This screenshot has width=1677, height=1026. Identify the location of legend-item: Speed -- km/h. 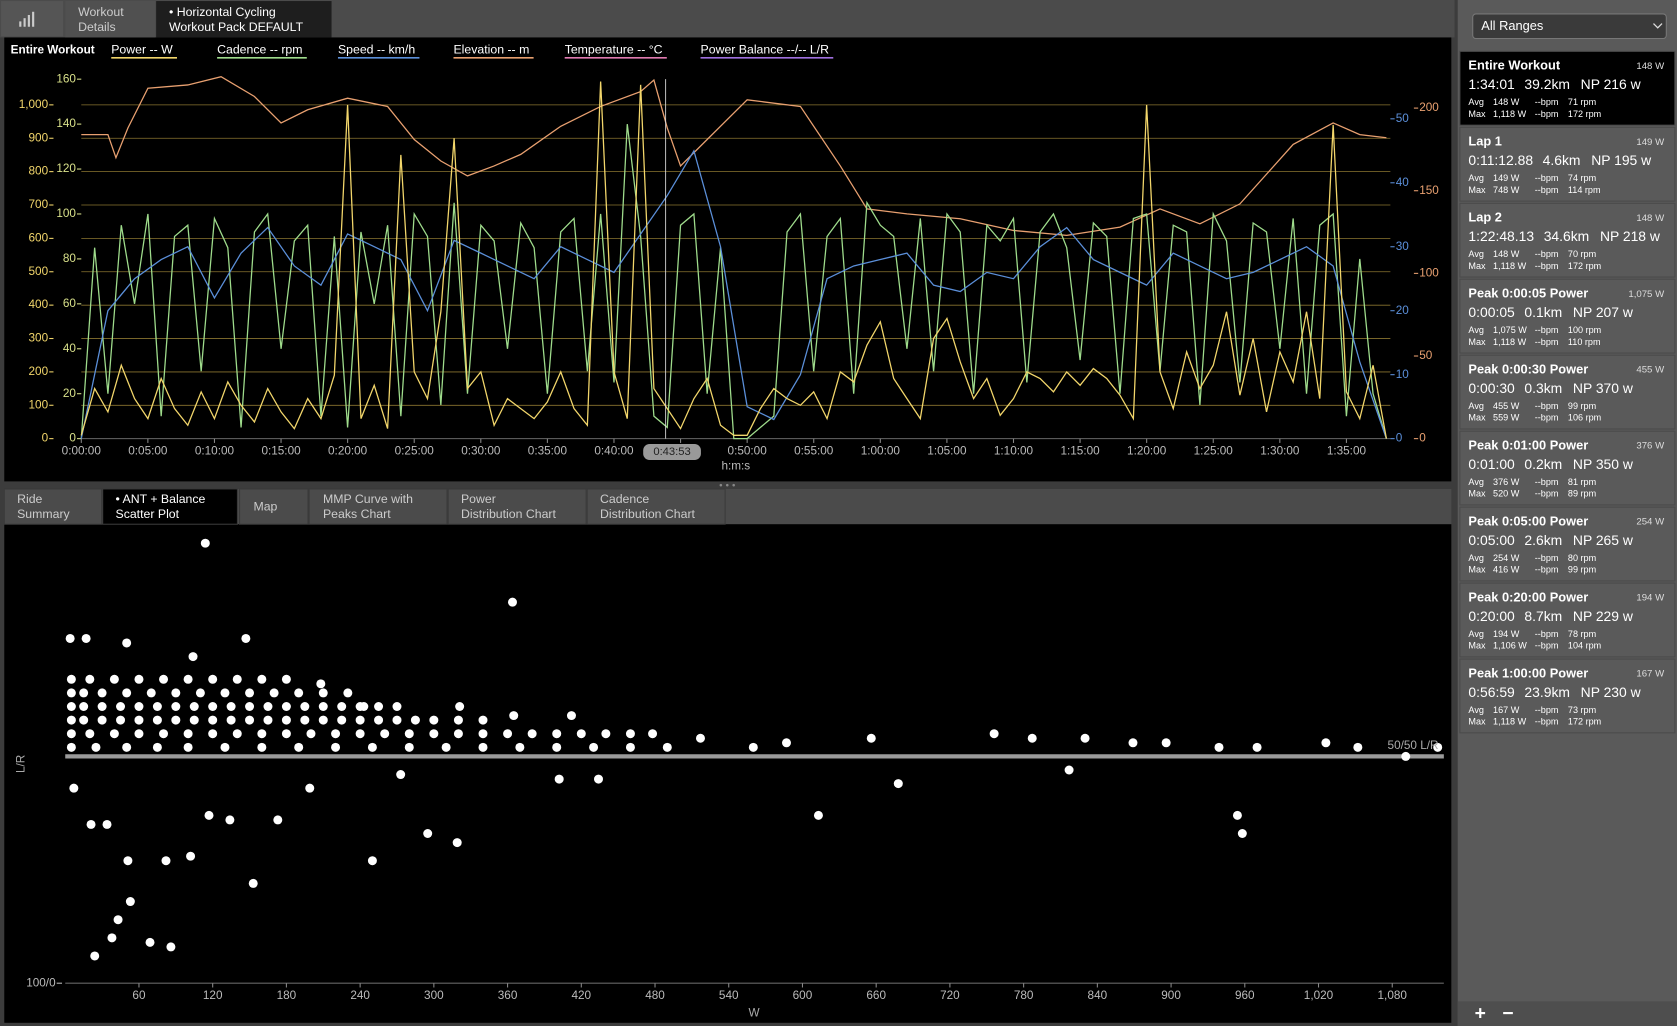
(376, 50).